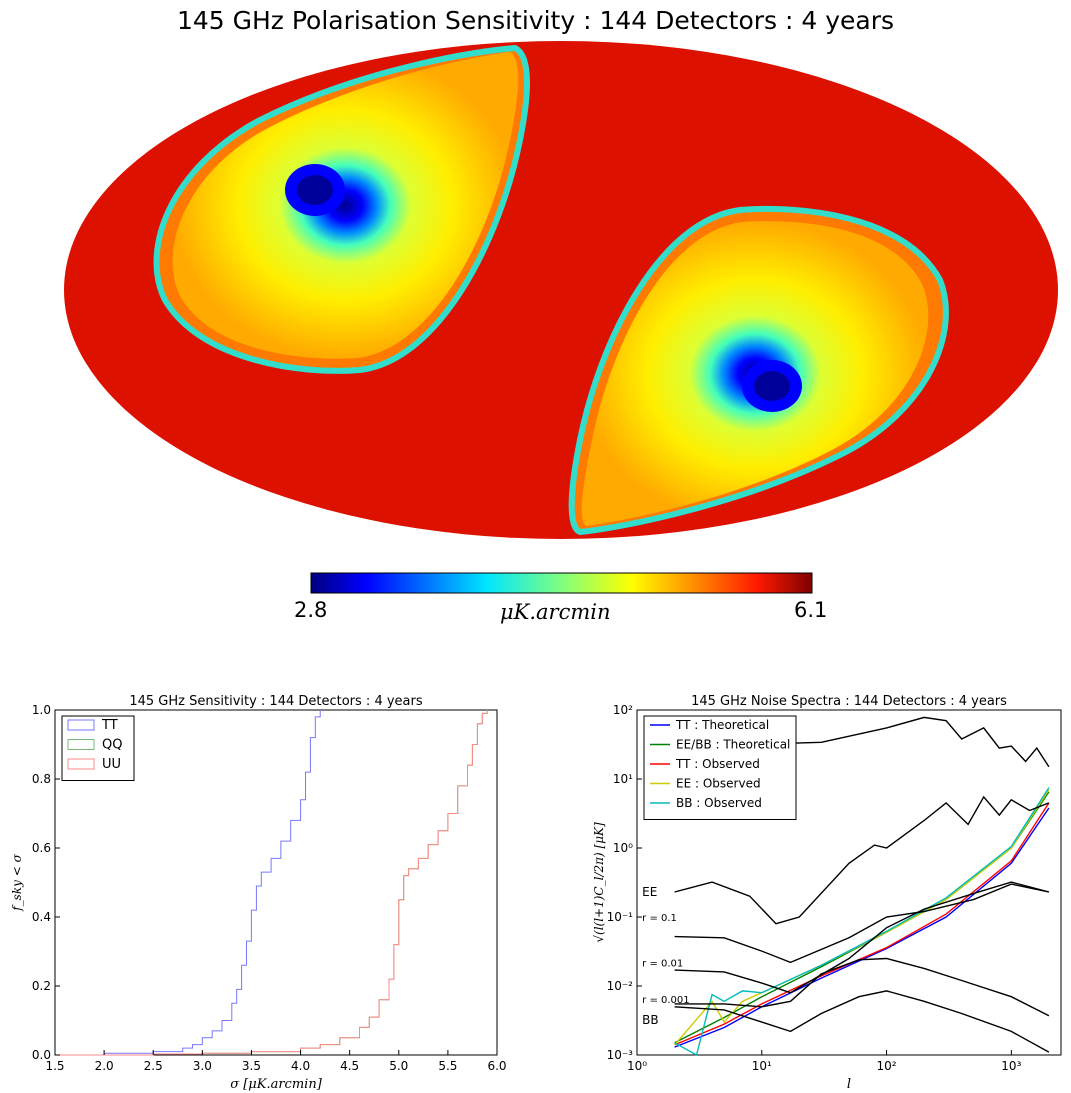  Describe the element at coordinates (620, 1055) in the screenshot. I see `y-tick-label: 10⁻³` at that location.